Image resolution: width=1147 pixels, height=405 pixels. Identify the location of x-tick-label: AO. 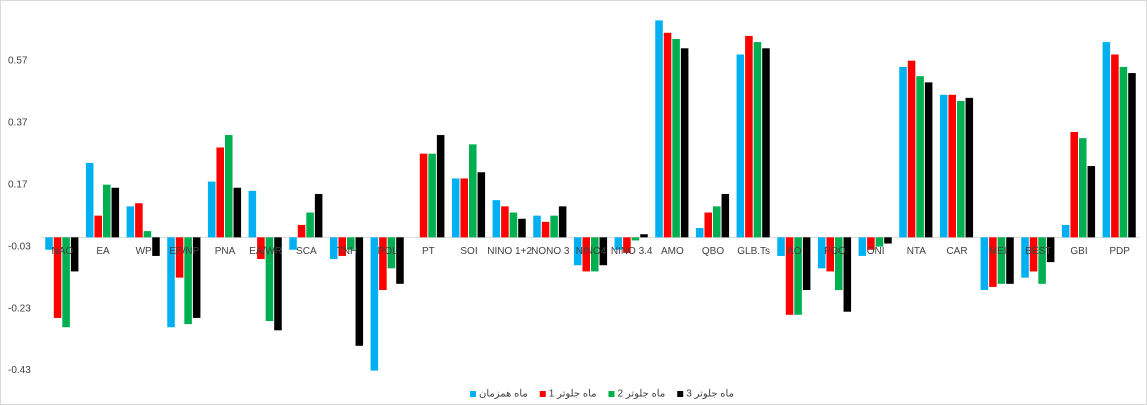
(794, 251).